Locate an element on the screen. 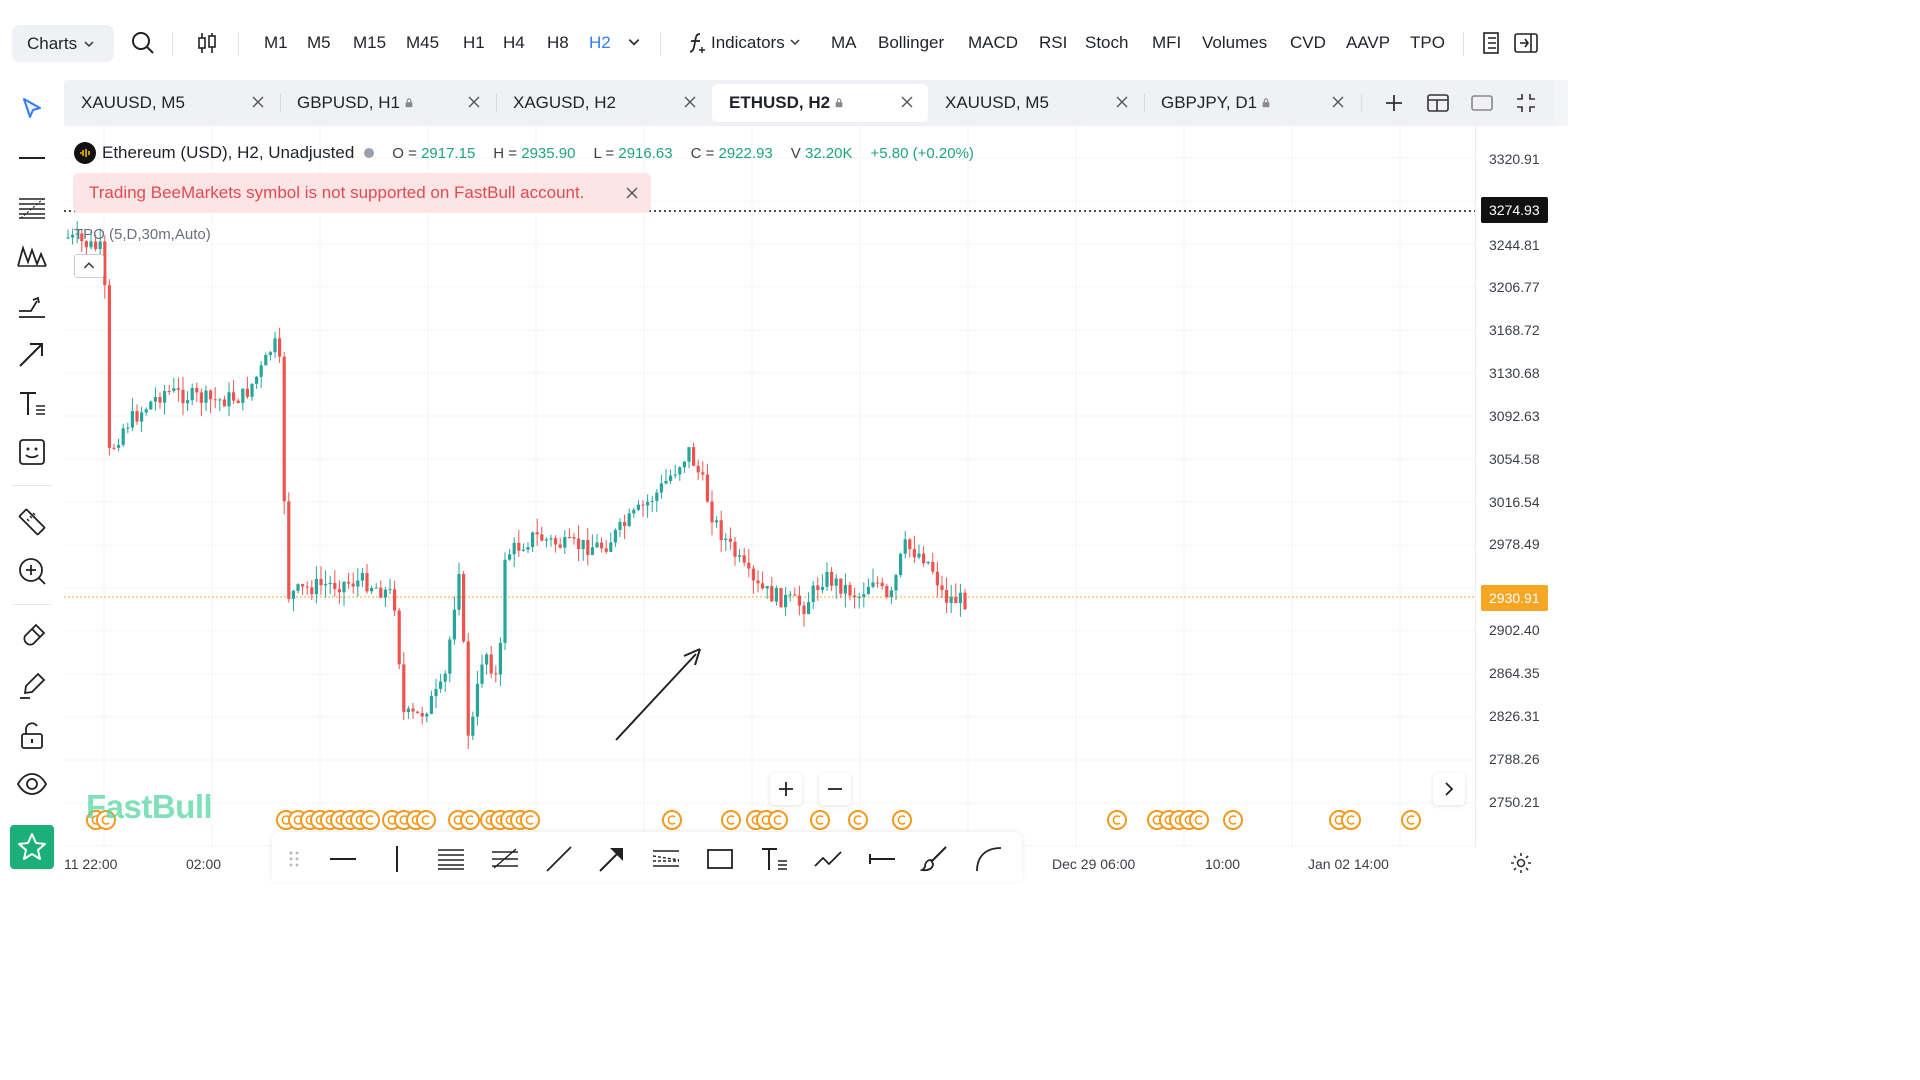 This screenshot has height=1080, width=1920. vertical-line-icon is located at coordinates (397, 859).